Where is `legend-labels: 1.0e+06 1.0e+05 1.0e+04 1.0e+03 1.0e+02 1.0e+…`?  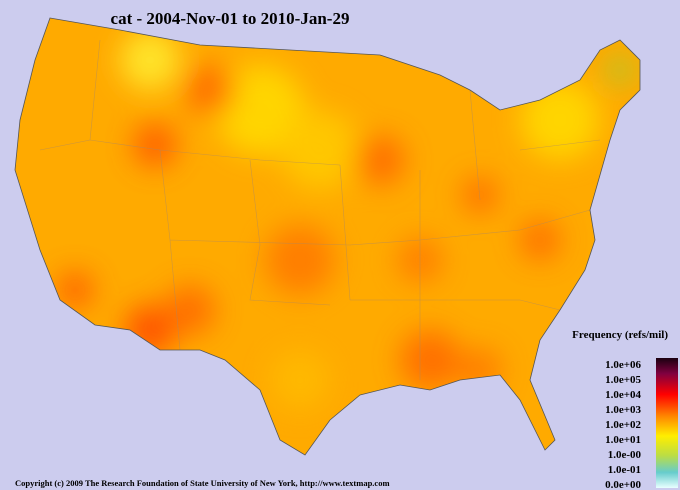
legend-labels: 1.0e+06 1.0e+05 1.0e+04 1.0e+03 1.0e+02 1.0e+… is located at coordinates (623, 424).